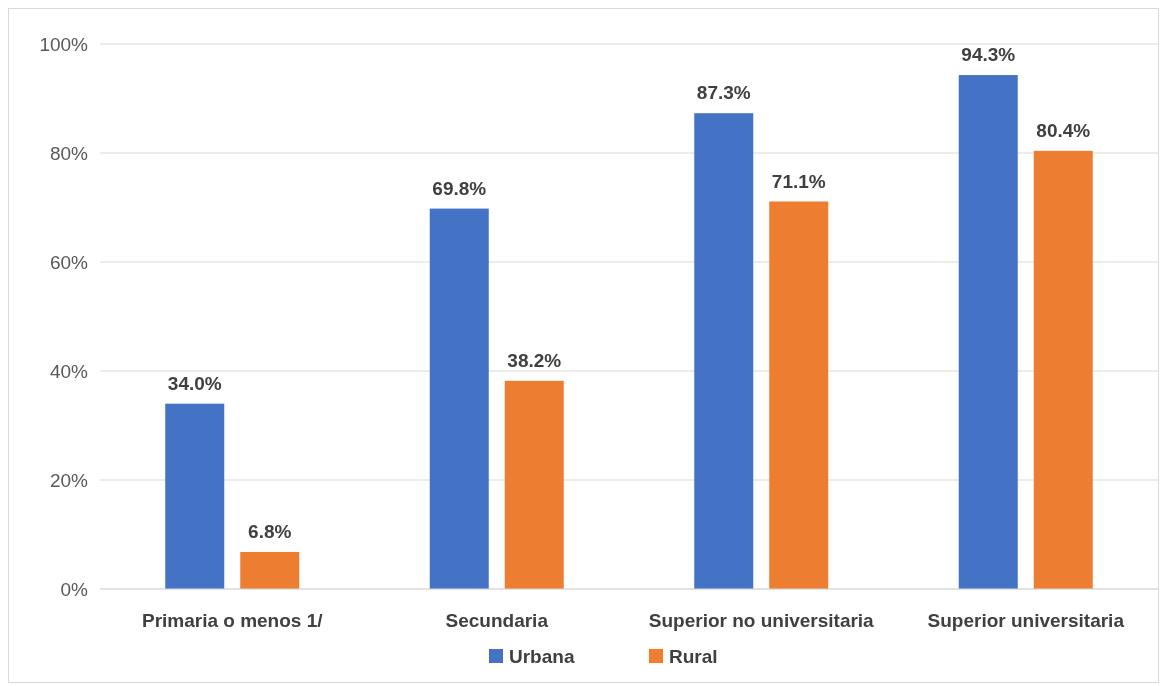 The width and height of the screenshot is (1168, 686). Describe the element at coordinates (723, 93) in the screenshot. I see `data-label: 87.3%` at that location.